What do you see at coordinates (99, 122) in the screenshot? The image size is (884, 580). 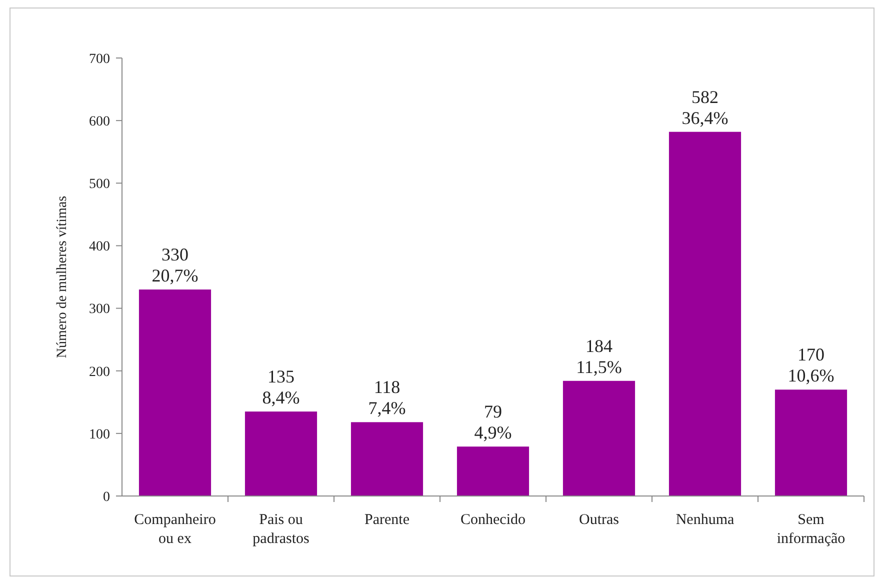 I see `y-tick-label: 600` at bounding box center [99, 122].